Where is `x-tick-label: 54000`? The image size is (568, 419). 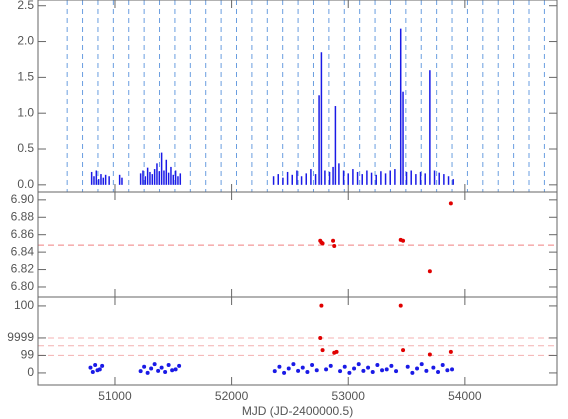 x-tick-label: 54000 is located at coordinates (465, 396).